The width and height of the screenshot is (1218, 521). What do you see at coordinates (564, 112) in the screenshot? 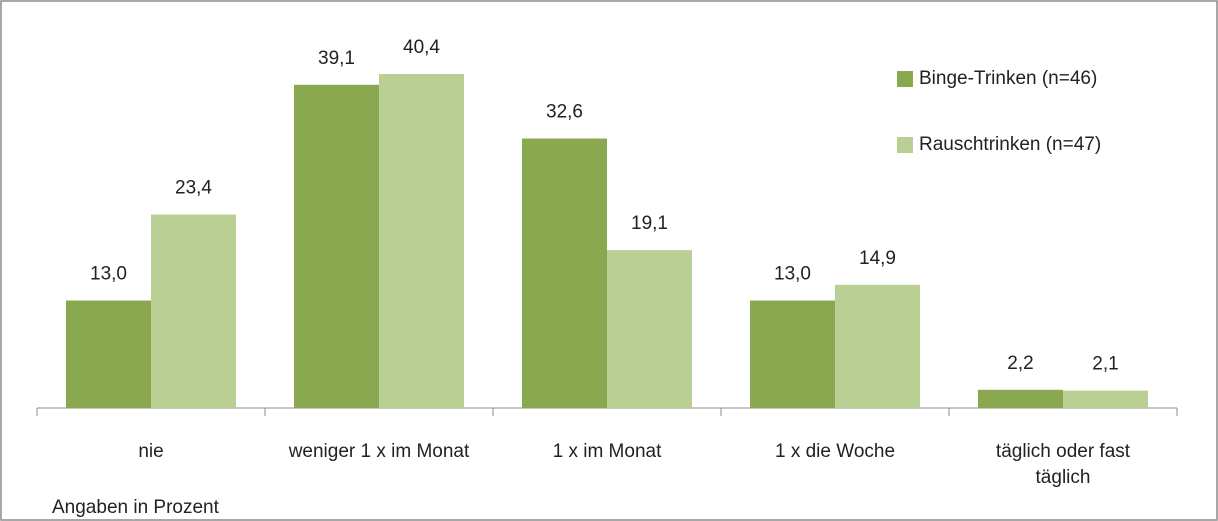
I see `data-label: 32,6` at bounding box center [564, 112].